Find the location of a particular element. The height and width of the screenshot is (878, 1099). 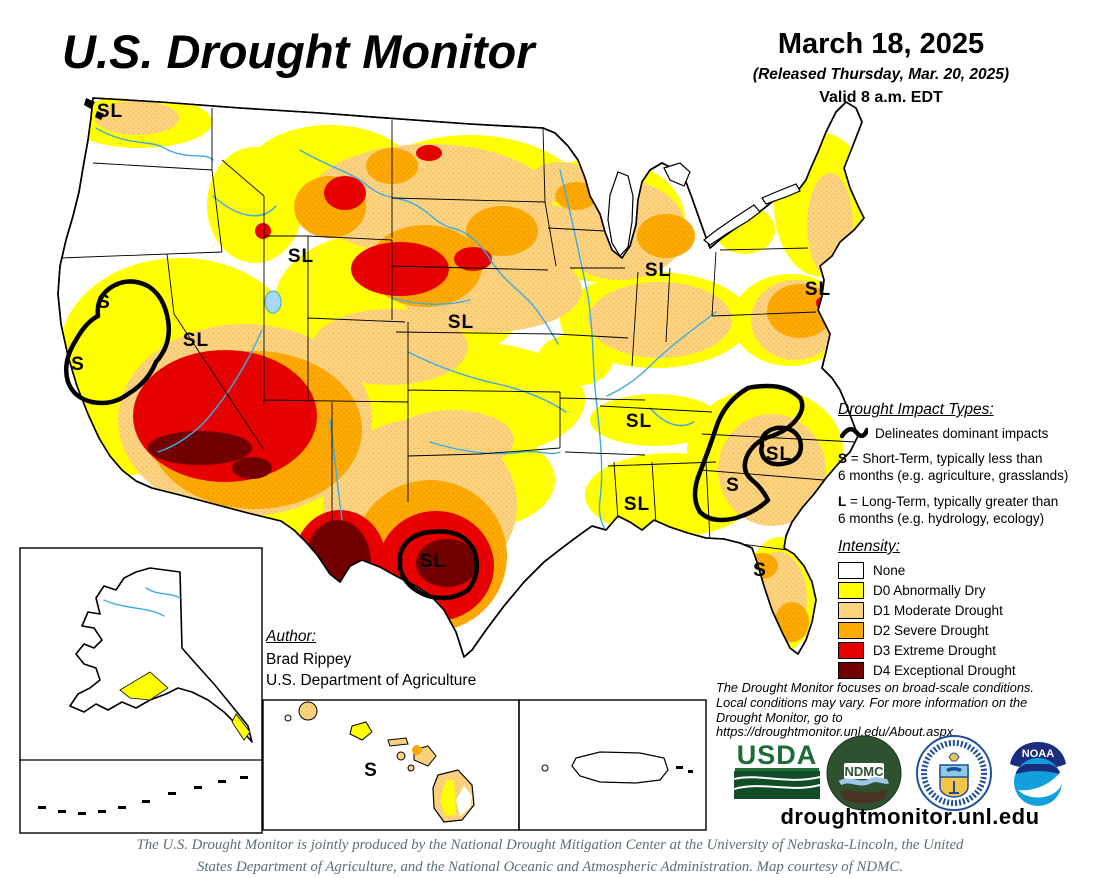

author-heading: Author: is located at coordinates (291, 636).